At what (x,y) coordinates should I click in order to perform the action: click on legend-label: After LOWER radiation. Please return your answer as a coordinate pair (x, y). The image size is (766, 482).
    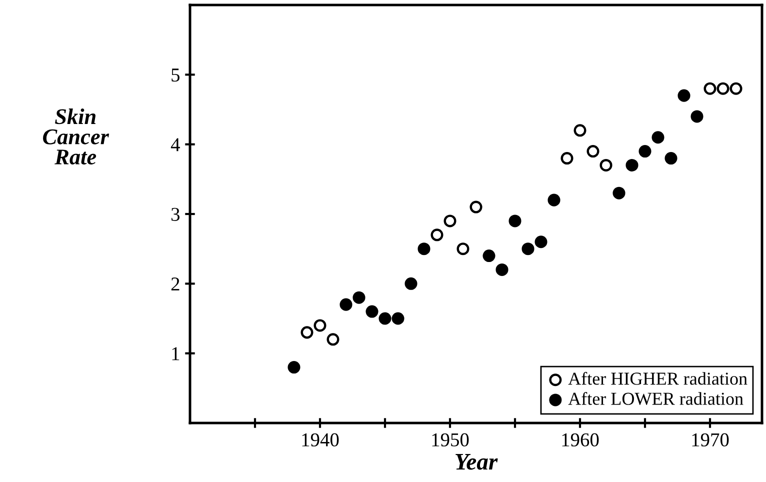
    Looking at the image, I should click on (656, 398).